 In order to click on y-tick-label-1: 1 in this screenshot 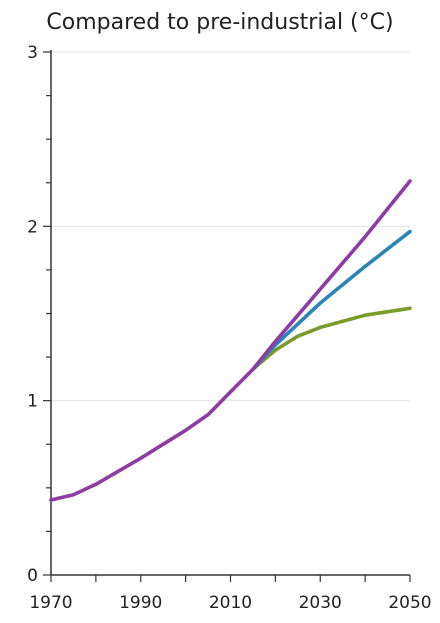, I will do `click(32, 402)`.